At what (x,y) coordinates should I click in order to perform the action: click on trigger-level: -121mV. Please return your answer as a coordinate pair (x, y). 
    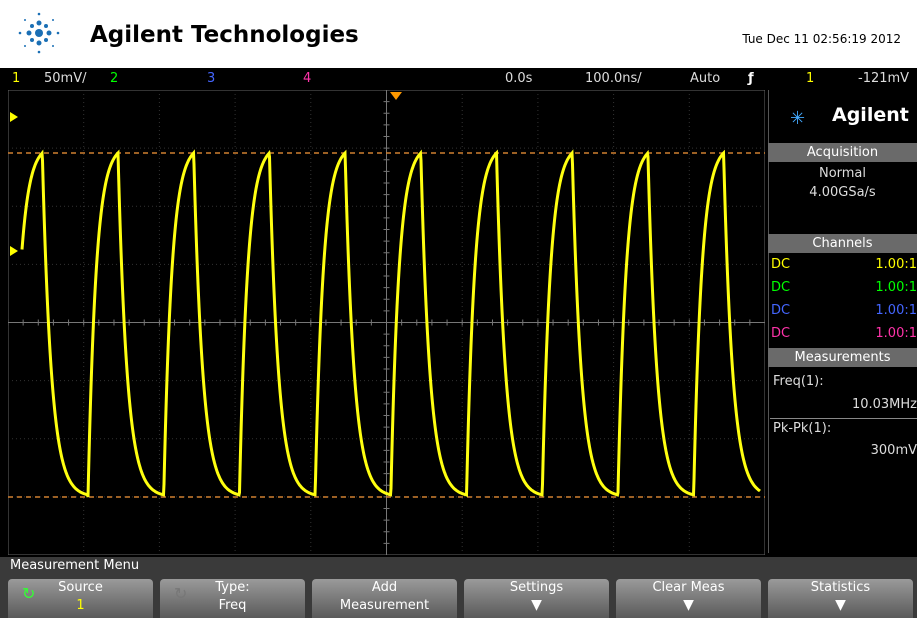
    Looking at the image, I should click on (884, 78).